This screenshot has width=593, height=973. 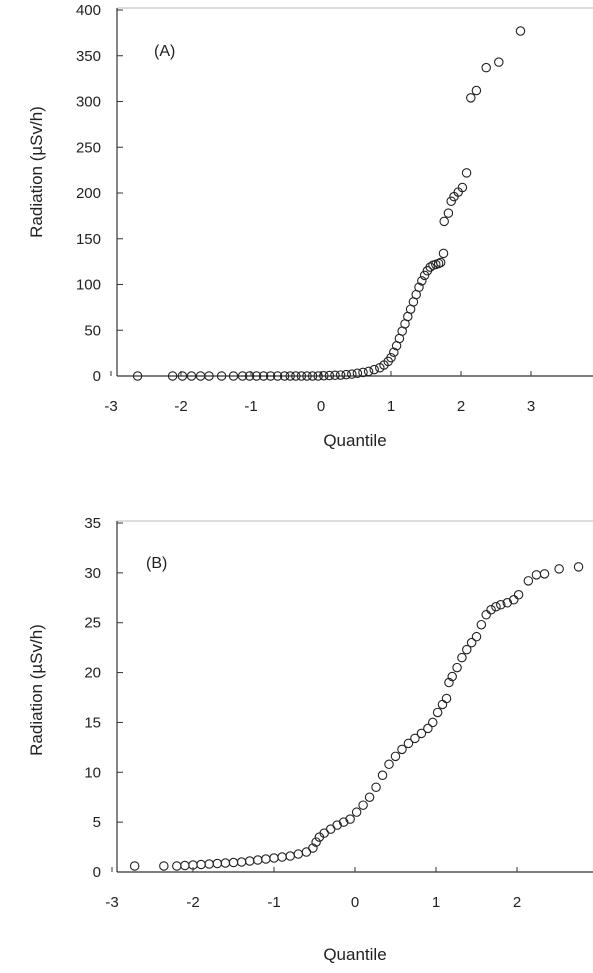 What do you see at coordinates (164, 51) in the screenshot?
I see `panel-a-label: (A)` at bounding box center [164, 51].